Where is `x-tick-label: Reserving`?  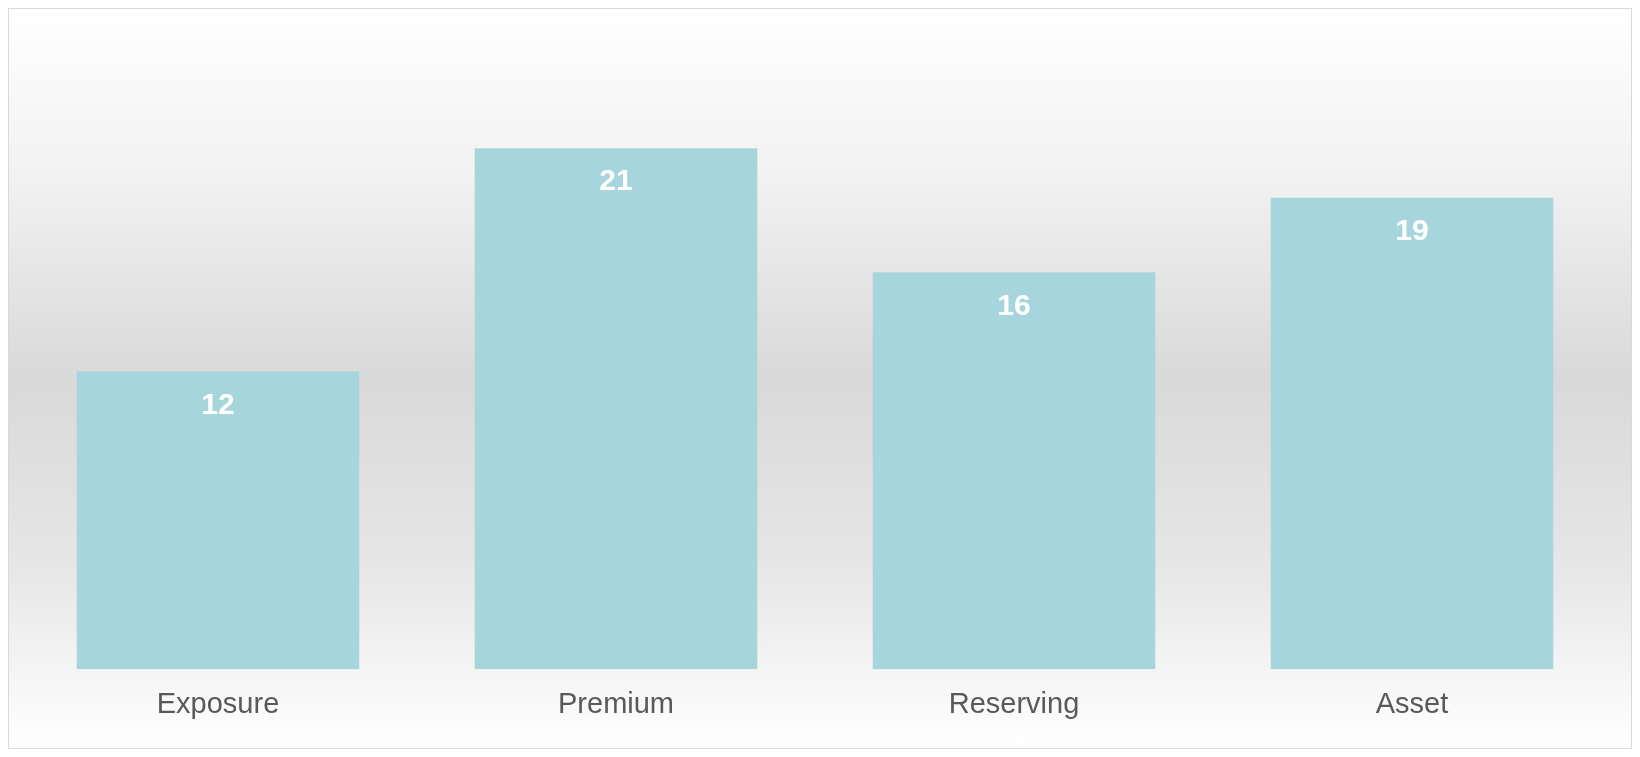
x-tick-label: Reserving is located at coordinates (1014, 702).